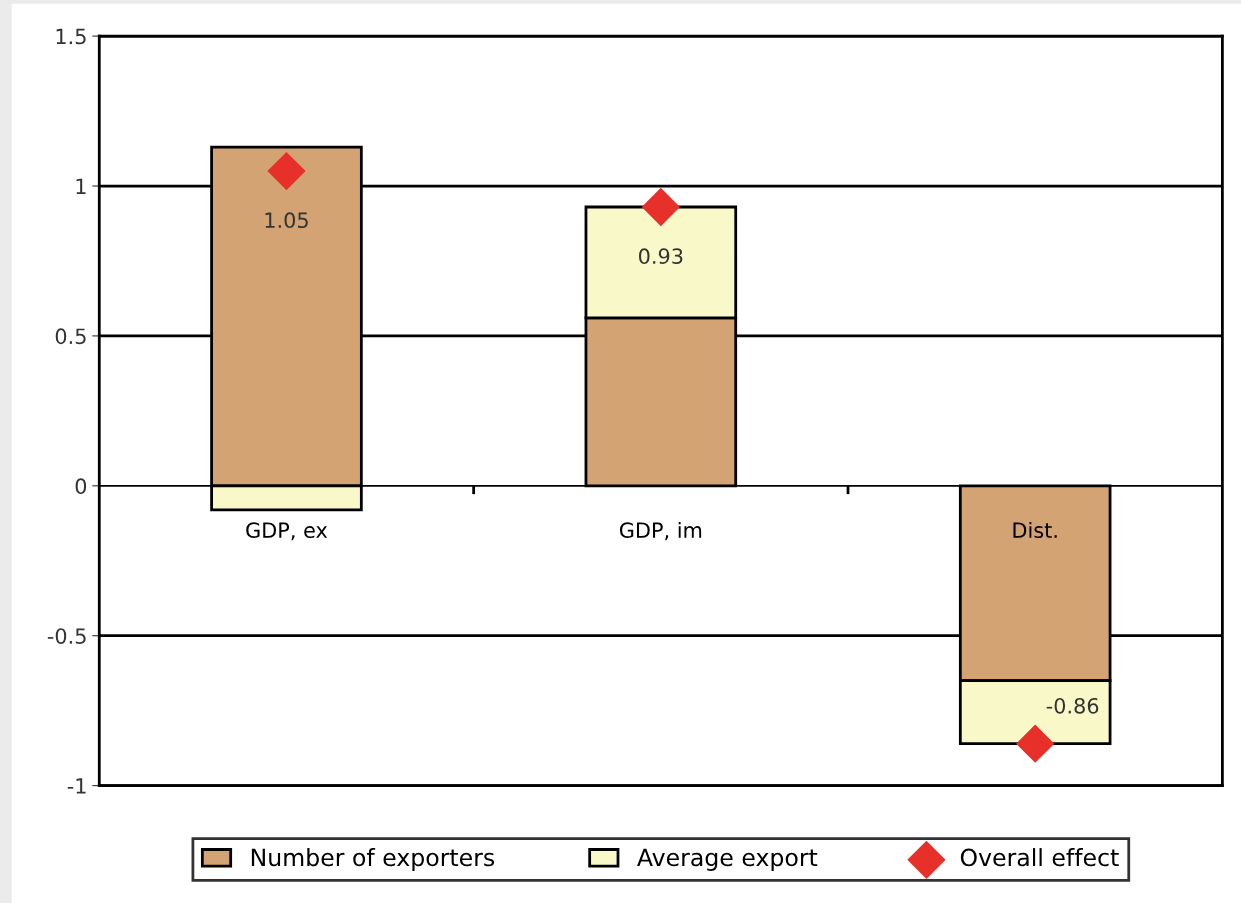 Image resolution: width=1241 pixels, height=903 pixels. Describe the element at coordinates (661, 256) in the screenshot. I see `data-label: 0.93` at that location.